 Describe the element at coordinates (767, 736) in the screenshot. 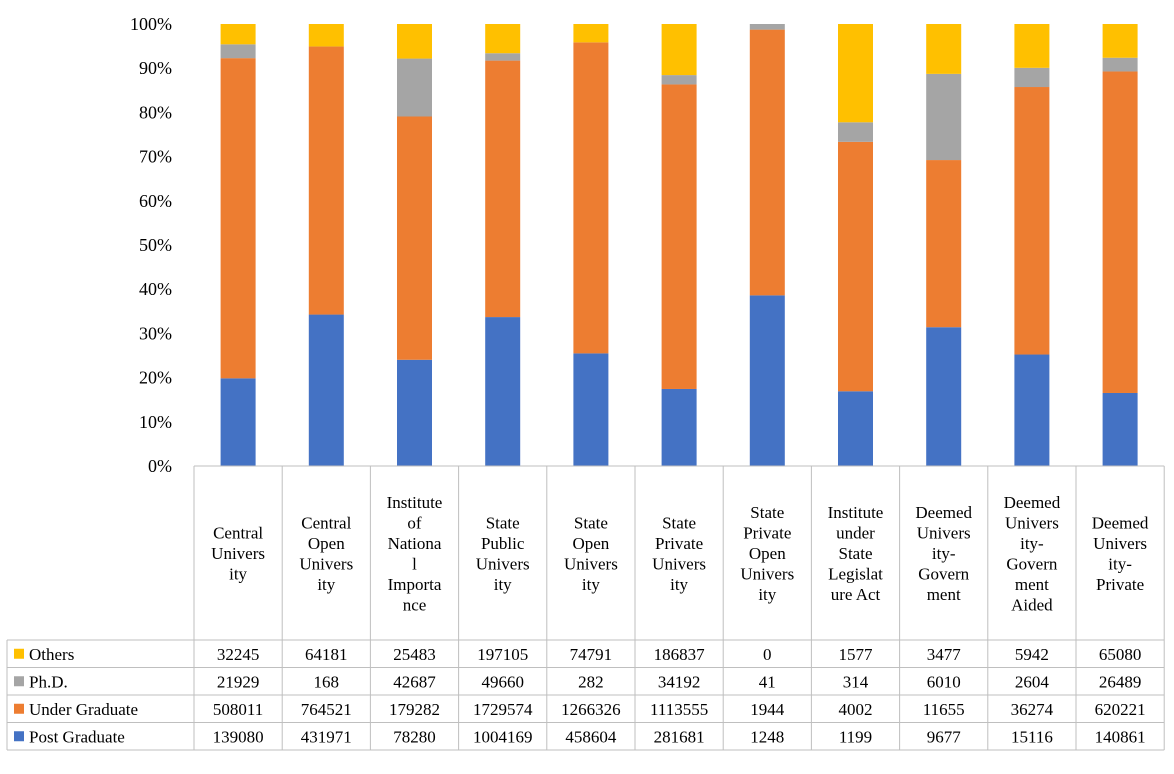

I see `table-cell-value: 1248` at that location.